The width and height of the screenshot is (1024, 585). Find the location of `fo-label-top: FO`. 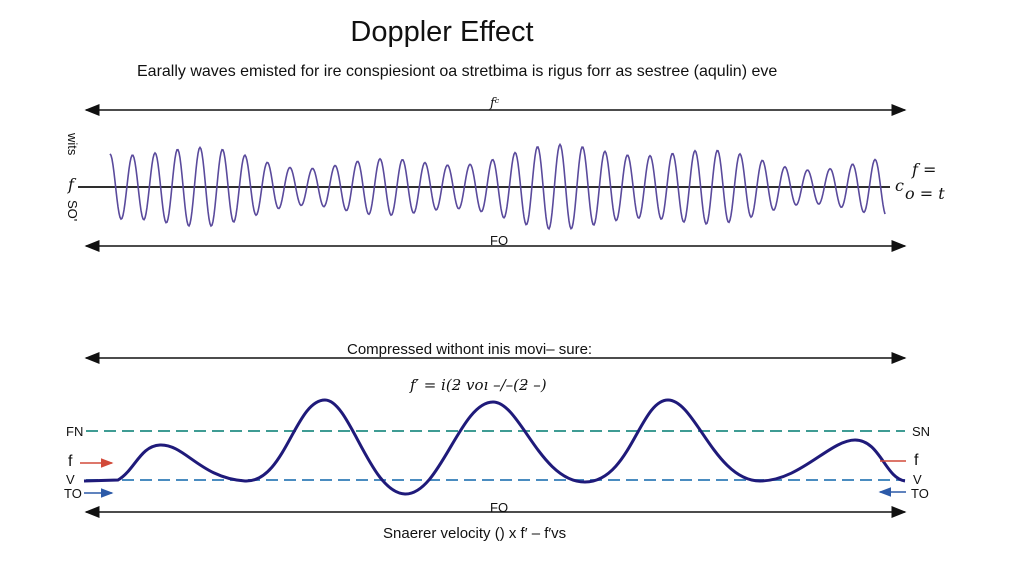

fo-label-top: FO is located at coordinates (499, 240).